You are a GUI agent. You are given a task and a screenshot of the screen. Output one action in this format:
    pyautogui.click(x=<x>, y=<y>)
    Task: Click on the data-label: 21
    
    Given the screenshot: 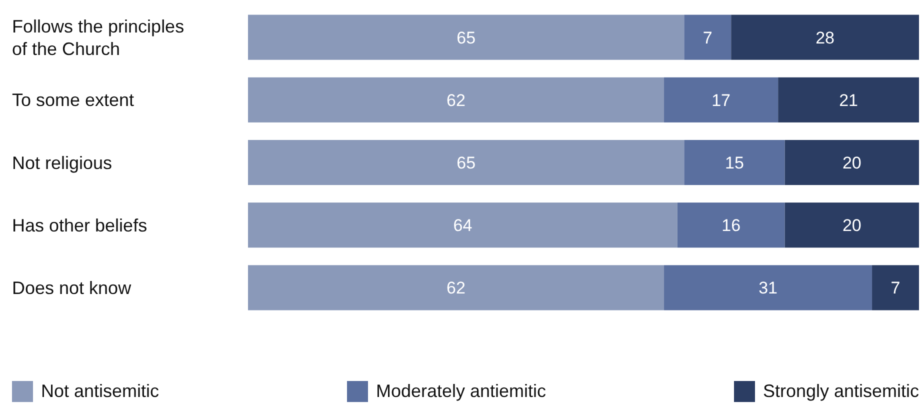 What is the action you would take?
    pyautogui.click(x=848, y=100)
    